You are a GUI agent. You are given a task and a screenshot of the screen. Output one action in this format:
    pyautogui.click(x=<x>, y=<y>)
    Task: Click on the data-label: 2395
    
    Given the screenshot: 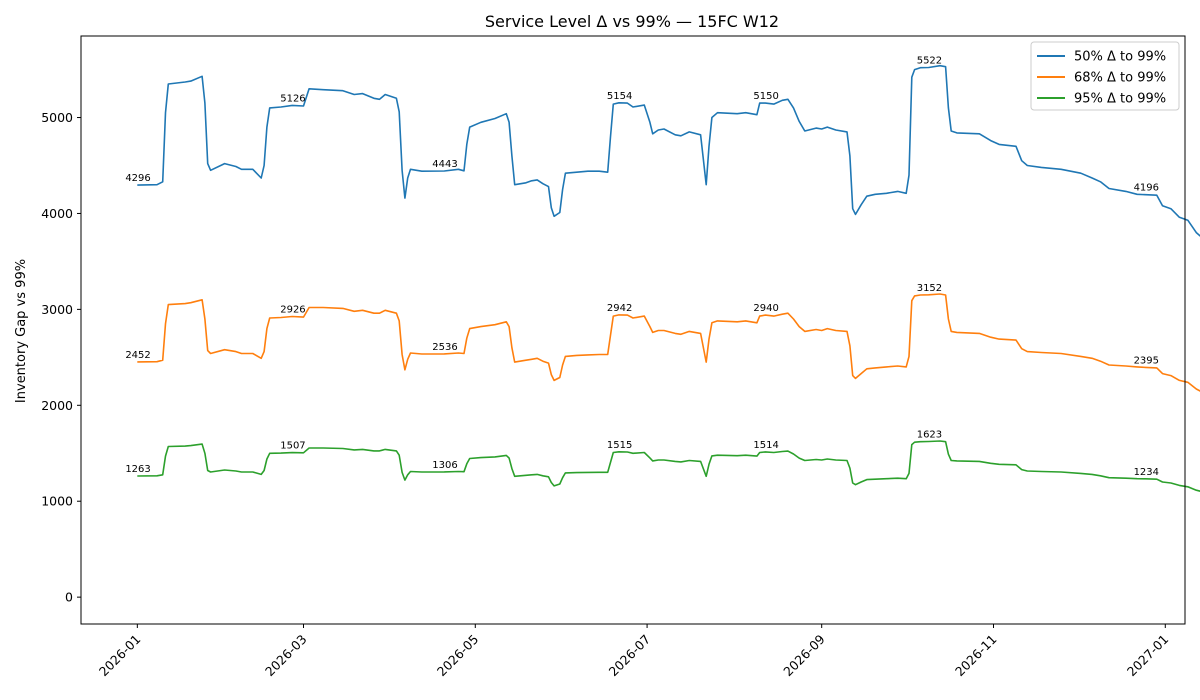 What is the action you would take?
    pyautogui.click(x=1146, y=360)
    